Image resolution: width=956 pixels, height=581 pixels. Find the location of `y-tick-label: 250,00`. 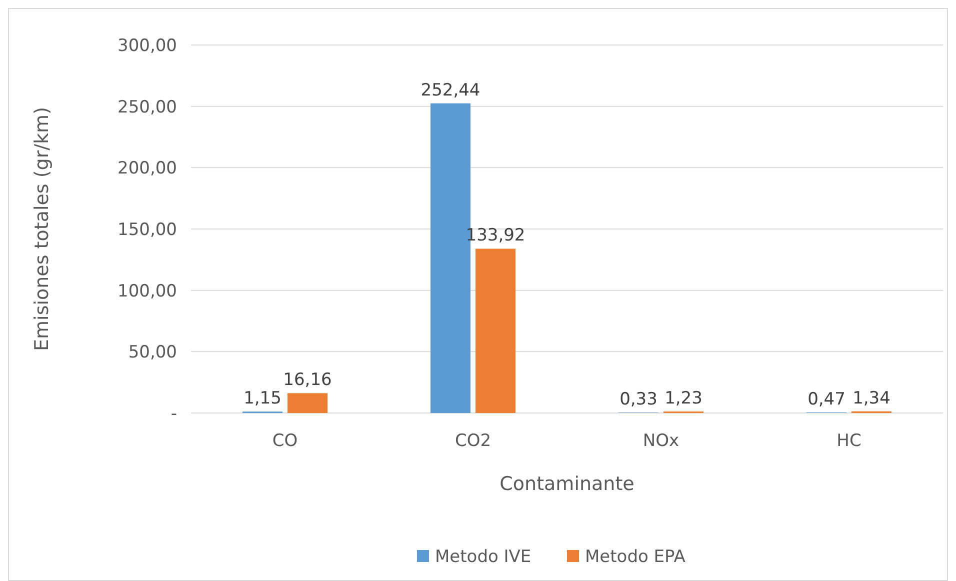

y-tick-label: 250,00 is located at coordinates (147, 107).